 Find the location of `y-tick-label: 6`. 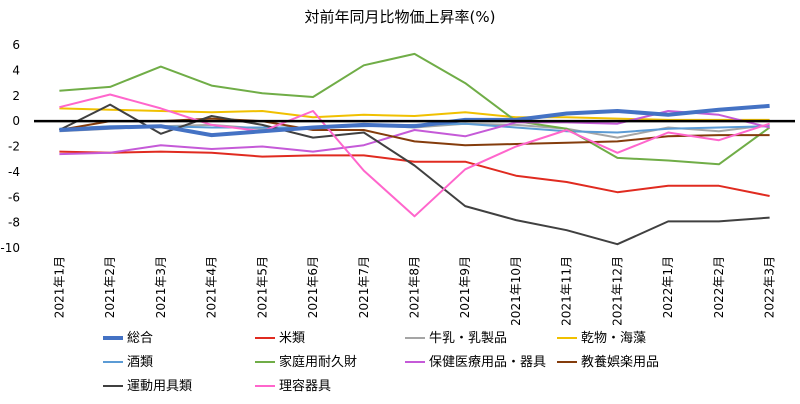

y-tick-label: 6 is located at coordinates (16, 45).